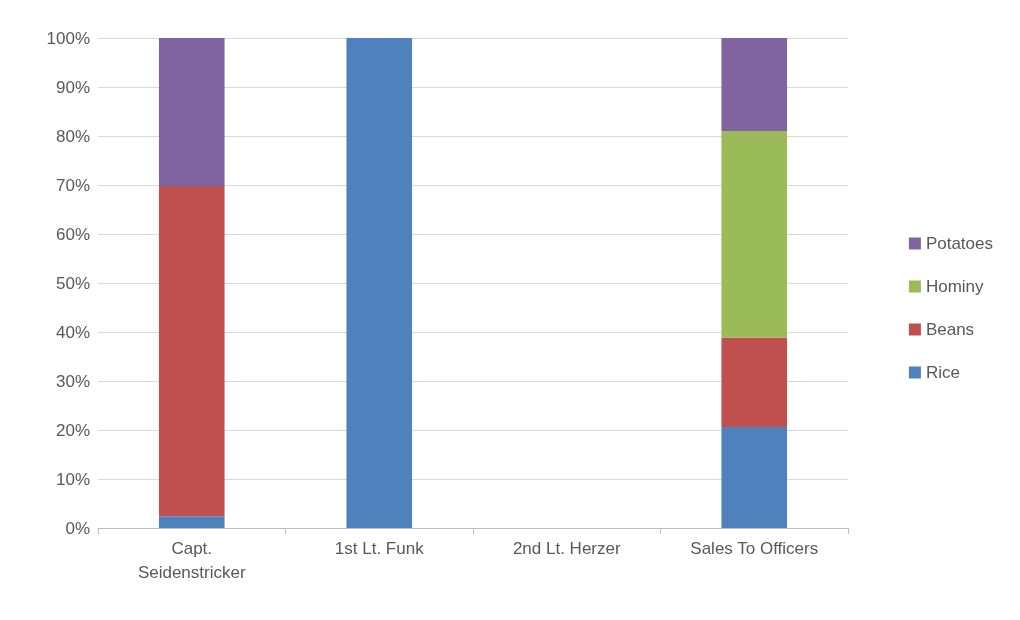  What do you see at coordinates (191, 560) in the screenshot?
I see `x-tick-label: Capt. Seidenstricker` at bounding box center [191, 560].